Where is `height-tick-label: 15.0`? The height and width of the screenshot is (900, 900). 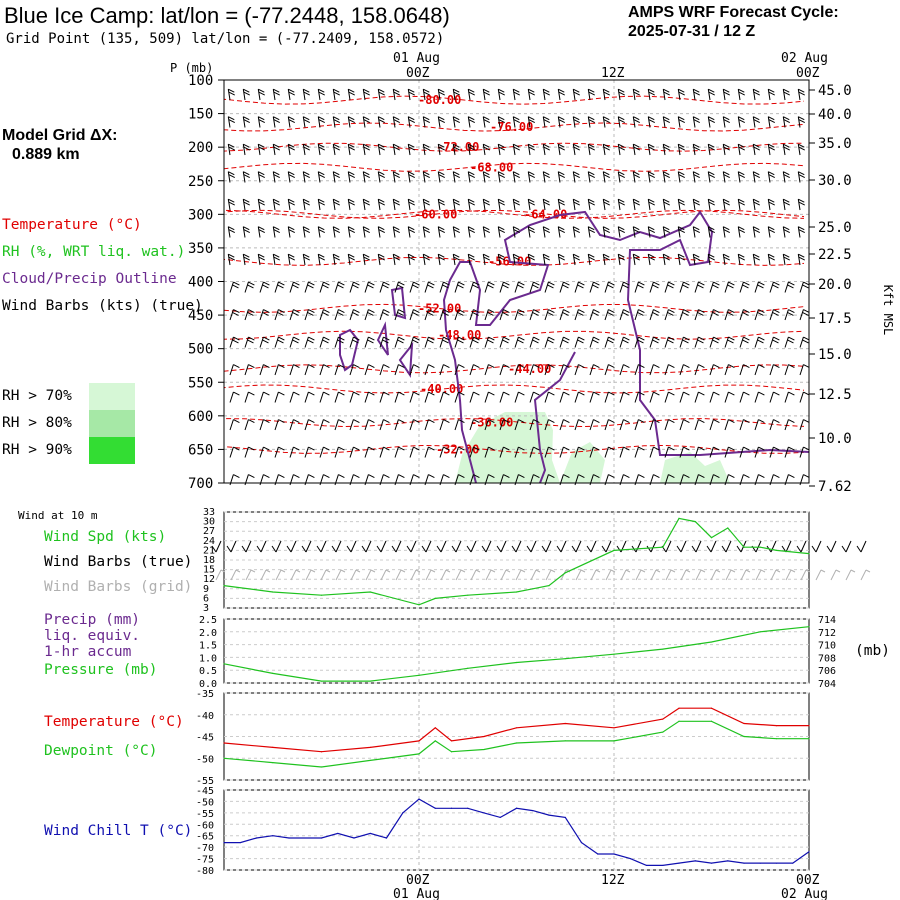
height-tick-label: 15.0 is located at coordinates (835, 355).